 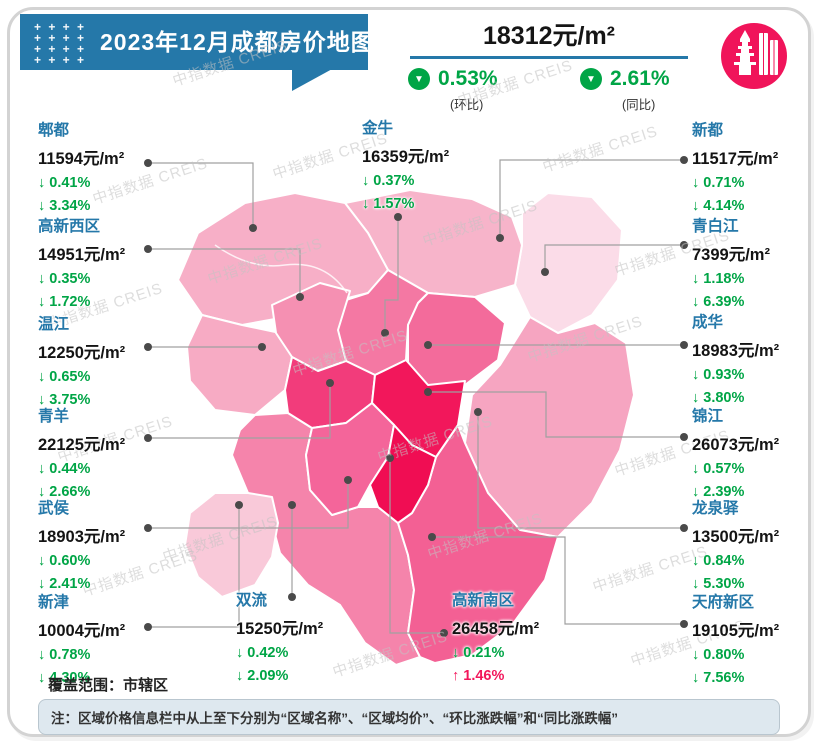 I want to click on region-price: 15250元/m², so click(x=280, y=629).